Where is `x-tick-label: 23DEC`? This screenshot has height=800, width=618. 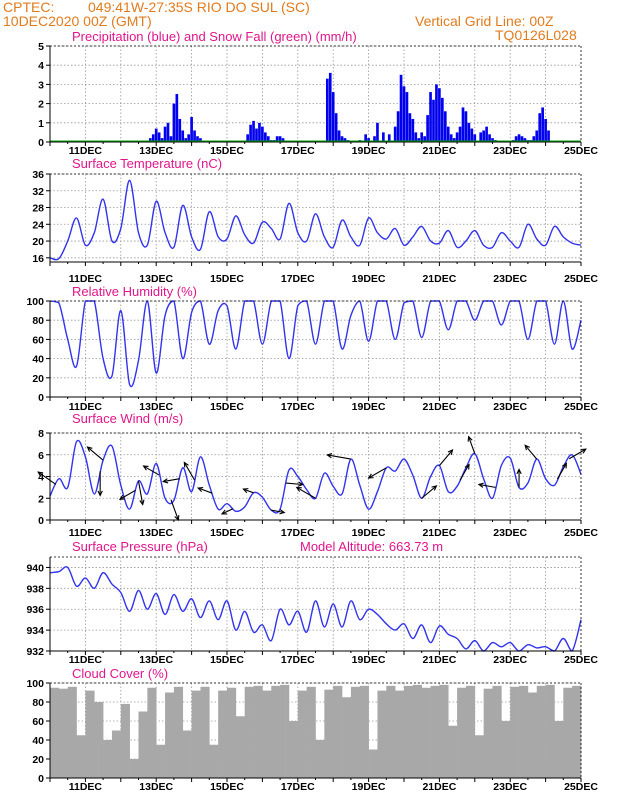 x-tick-label: 23DEC is located at coordinates (510, 660).